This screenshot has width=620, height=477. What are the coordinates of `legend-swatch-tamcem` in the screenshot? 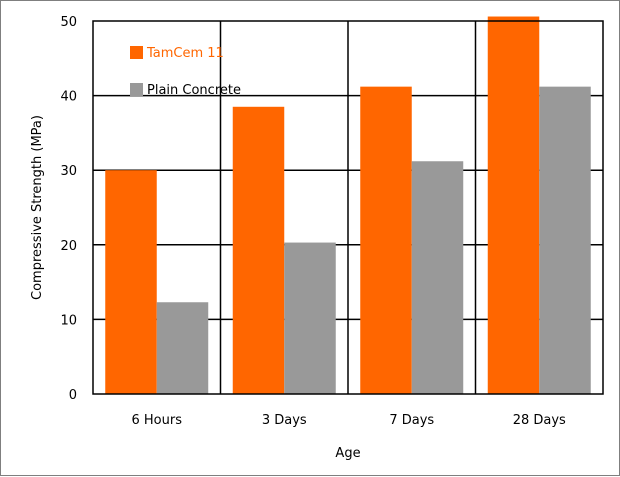 It's located at (136, 52).